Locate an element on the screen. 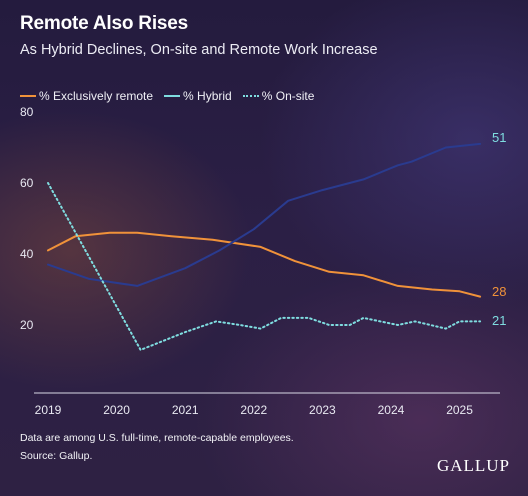 The image size is (528, 496). x-tick-label: 2024 is located at coordinates (391, 410).